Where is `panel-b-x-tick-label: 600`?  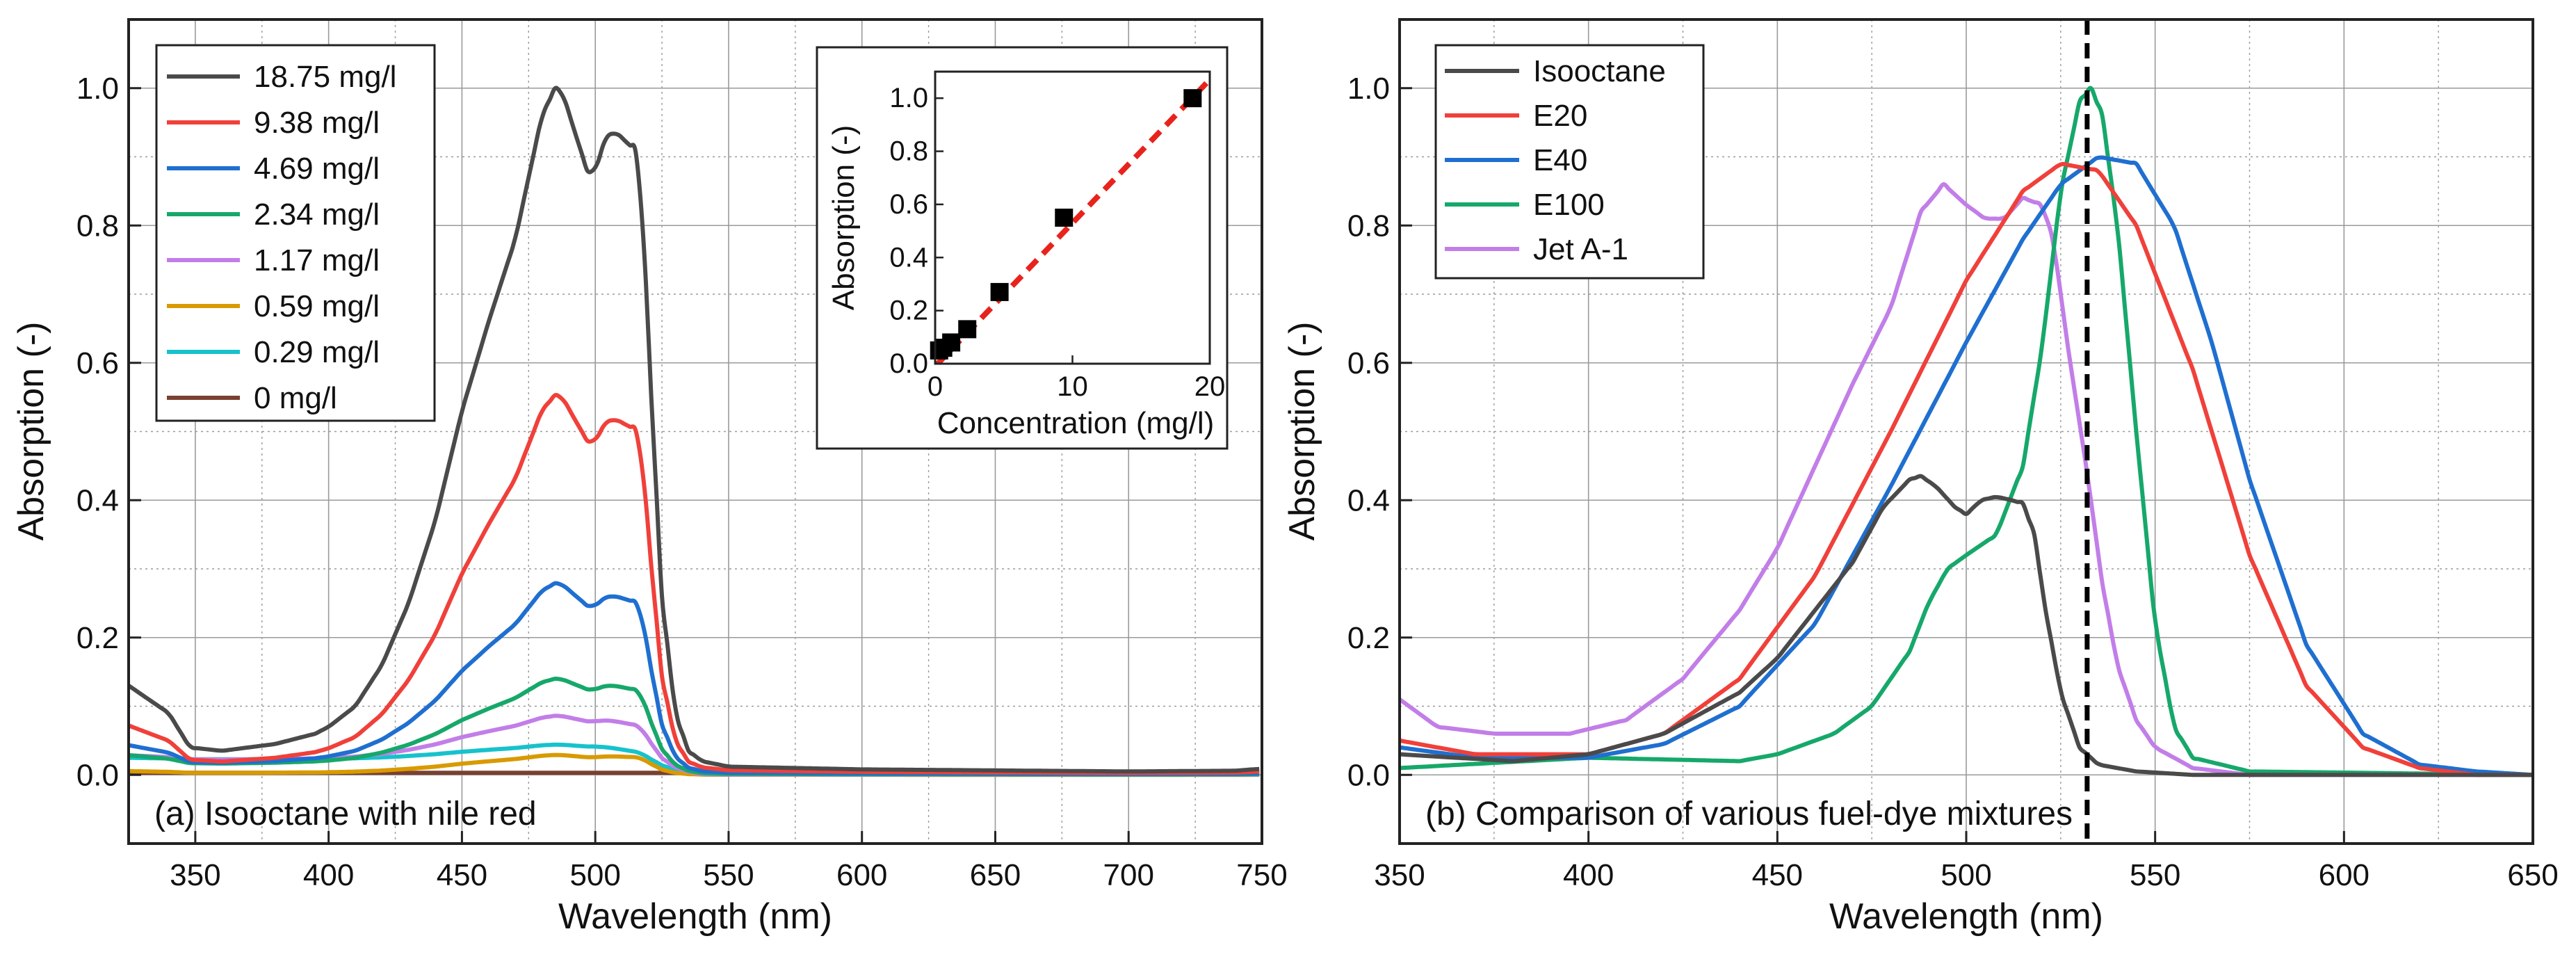
panel-b-x-tick-label: 600 is located at coordinates (2344, 875).